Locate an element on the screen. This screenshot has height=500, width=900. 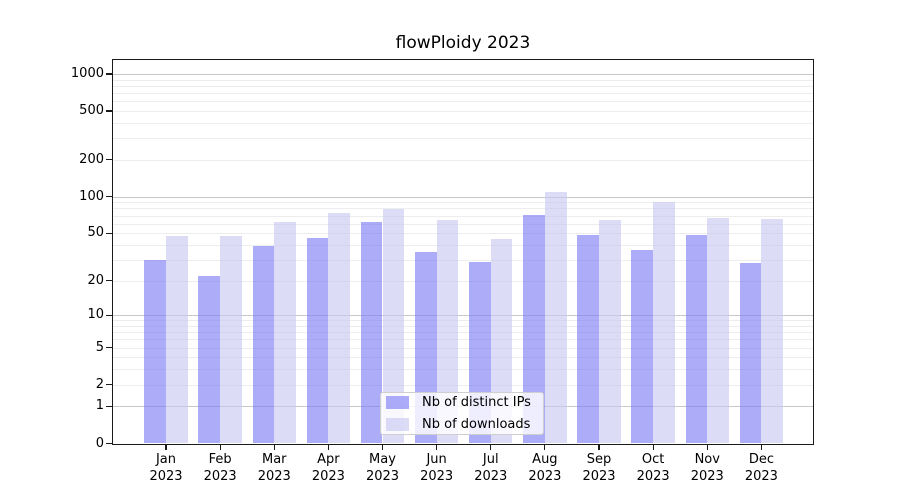
chart-title: flowPloidy 2023 is located at coordinates (463, 43).